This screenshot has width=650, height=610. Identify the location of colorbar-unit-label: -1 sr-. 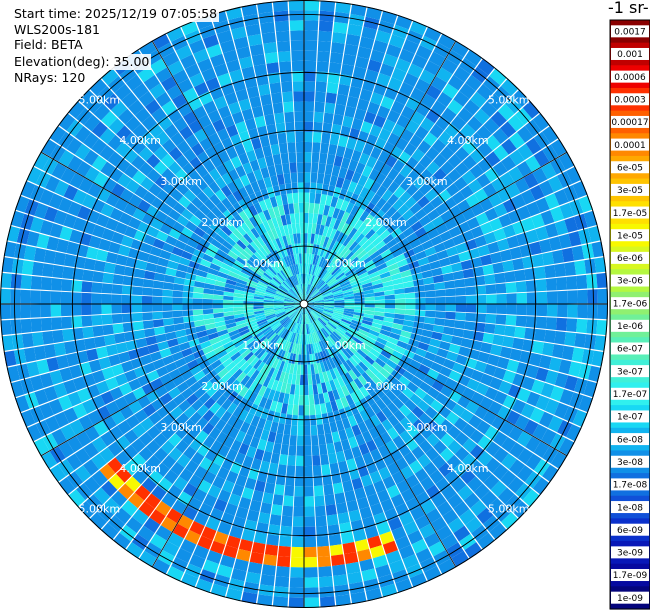
(628, 9).